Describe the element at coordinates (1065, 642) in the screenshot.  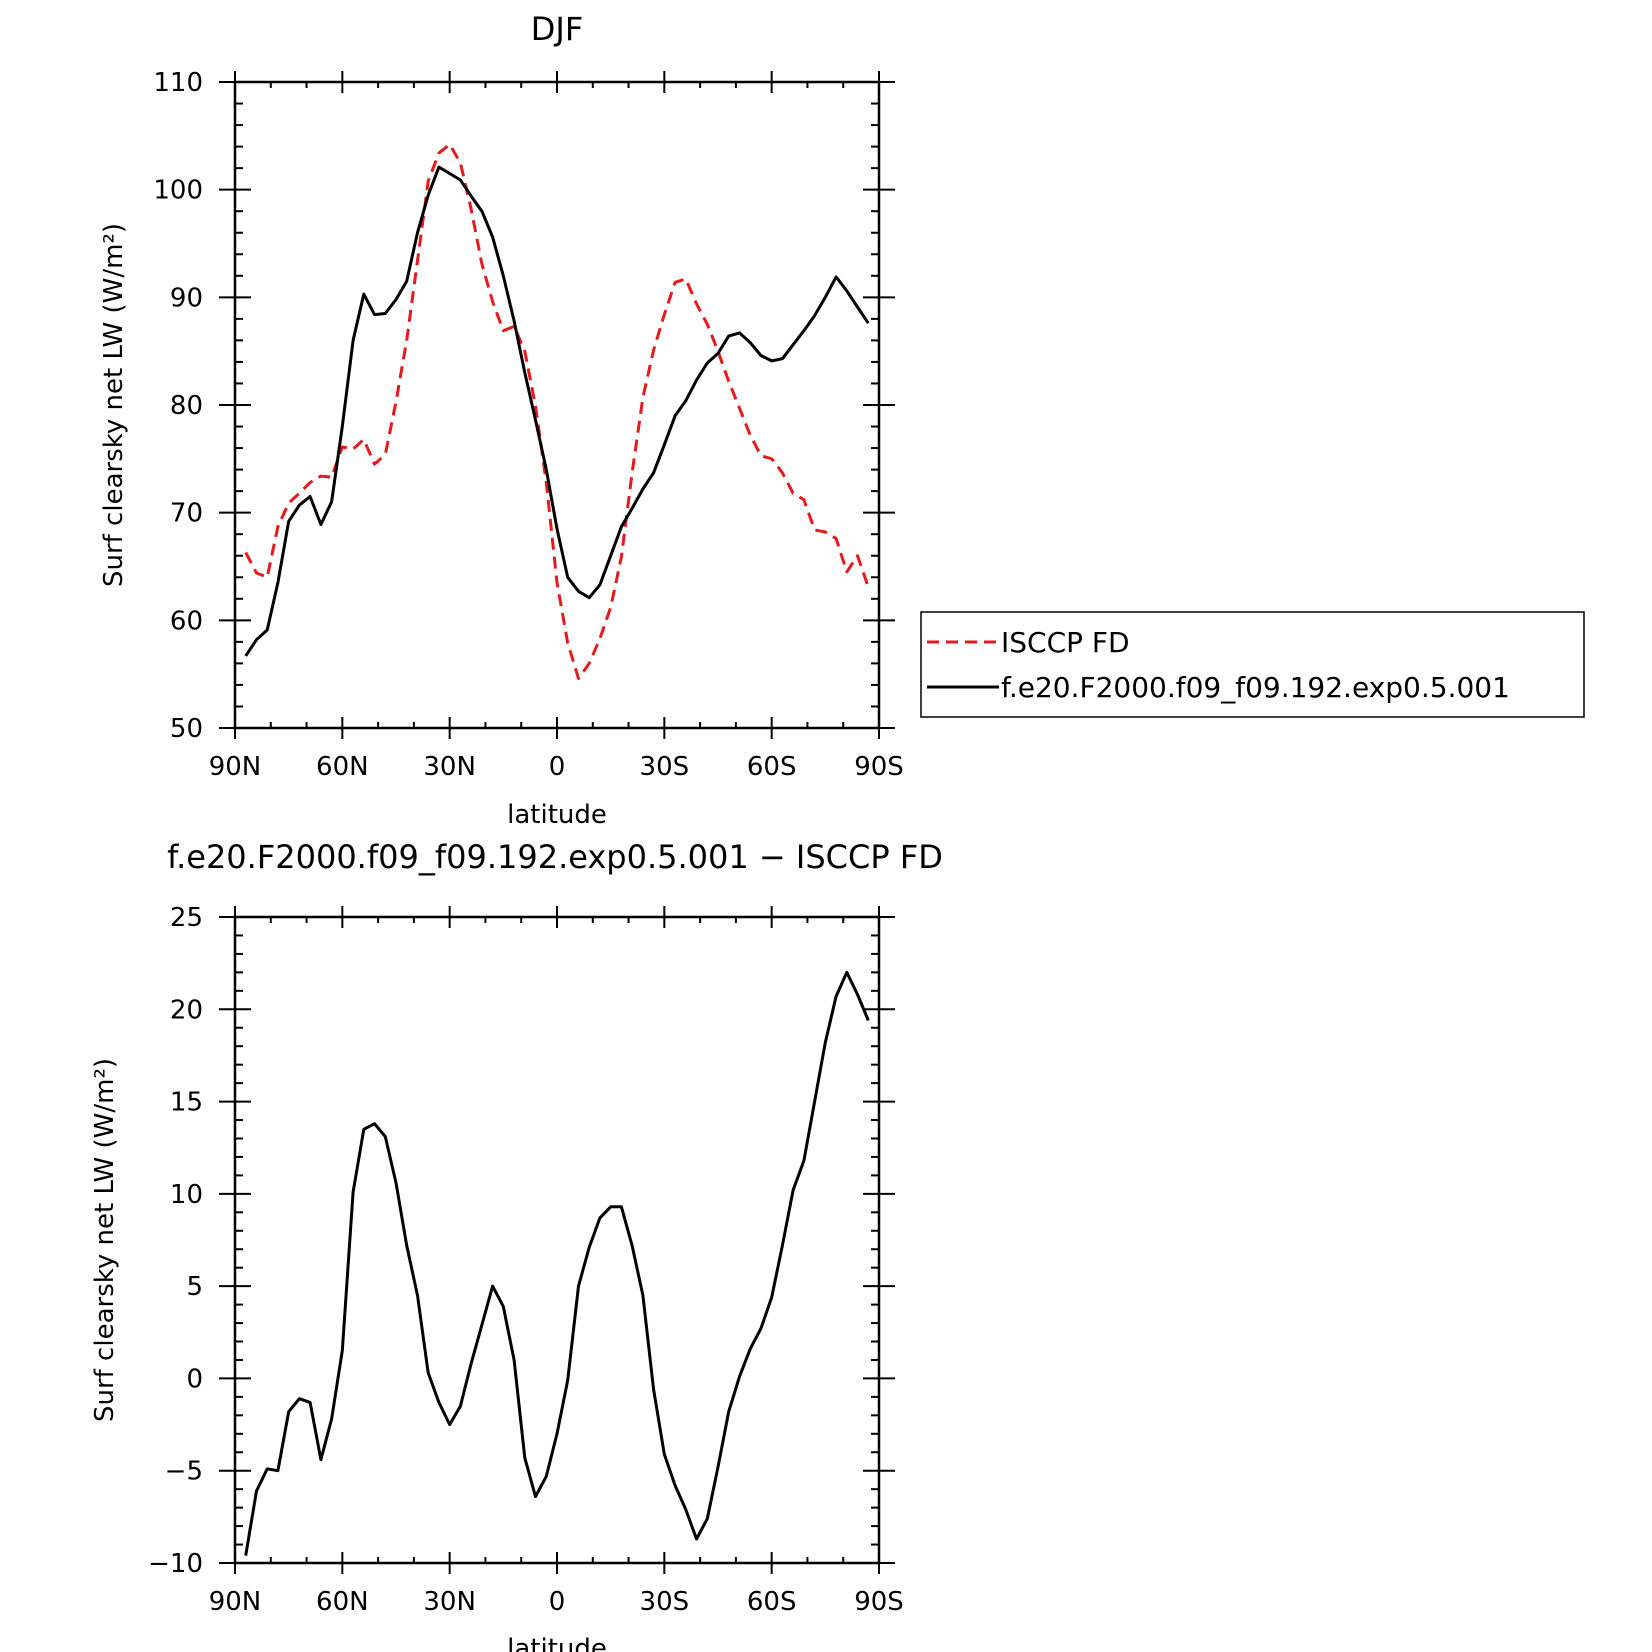
I see `legend-label-isccp: ISCCP FD` at that location.